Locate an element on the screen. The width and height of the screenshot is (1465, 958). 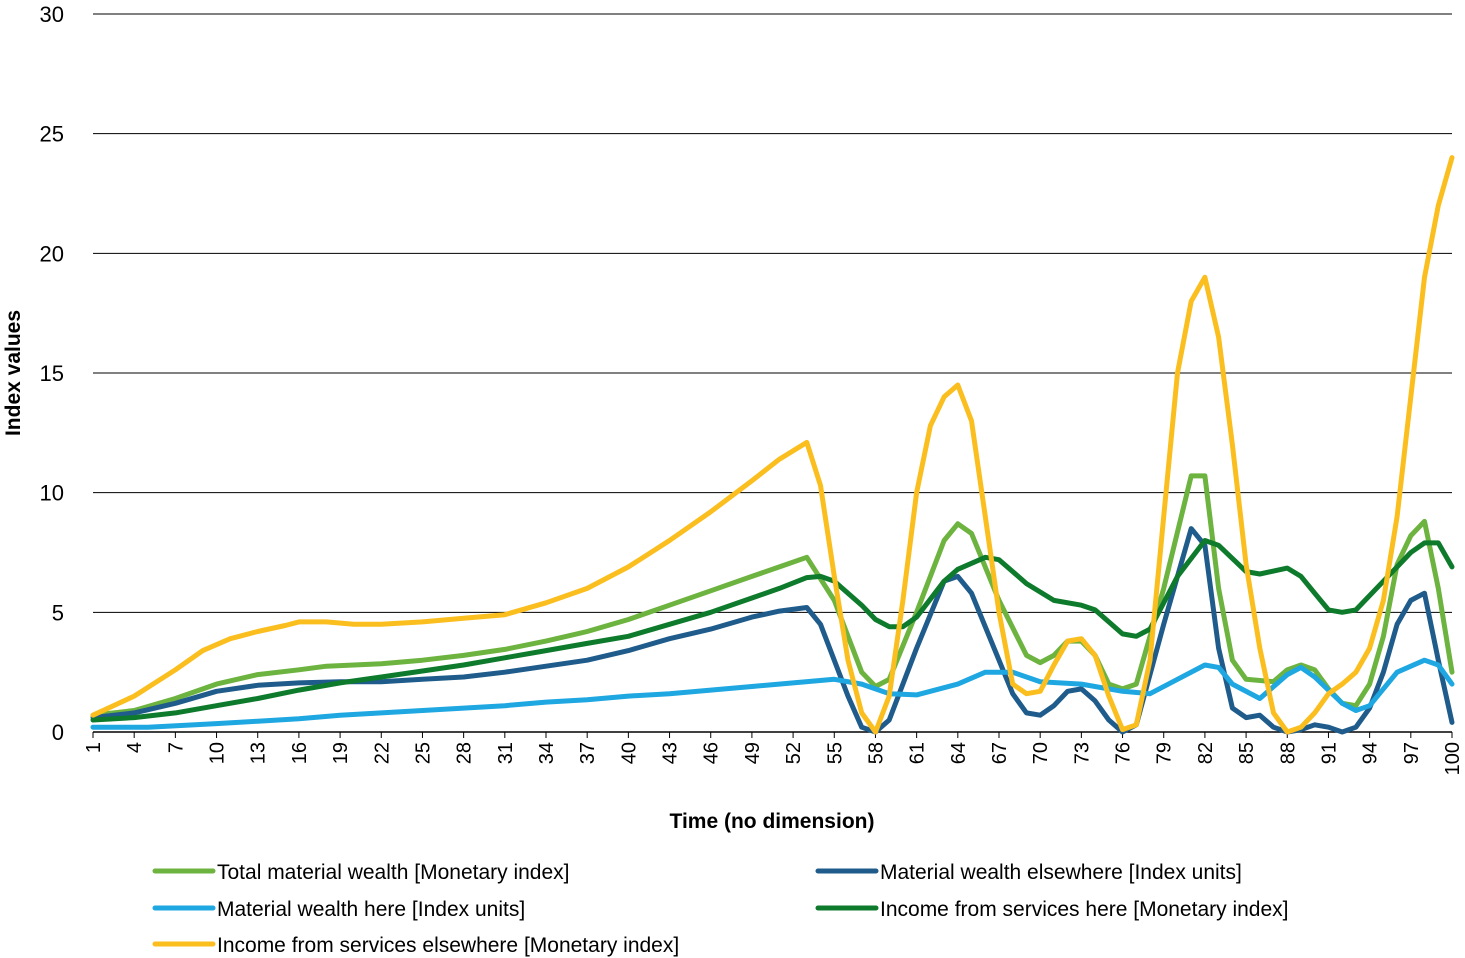
x-tick-label: 40 is located at coordinates (629, 753).